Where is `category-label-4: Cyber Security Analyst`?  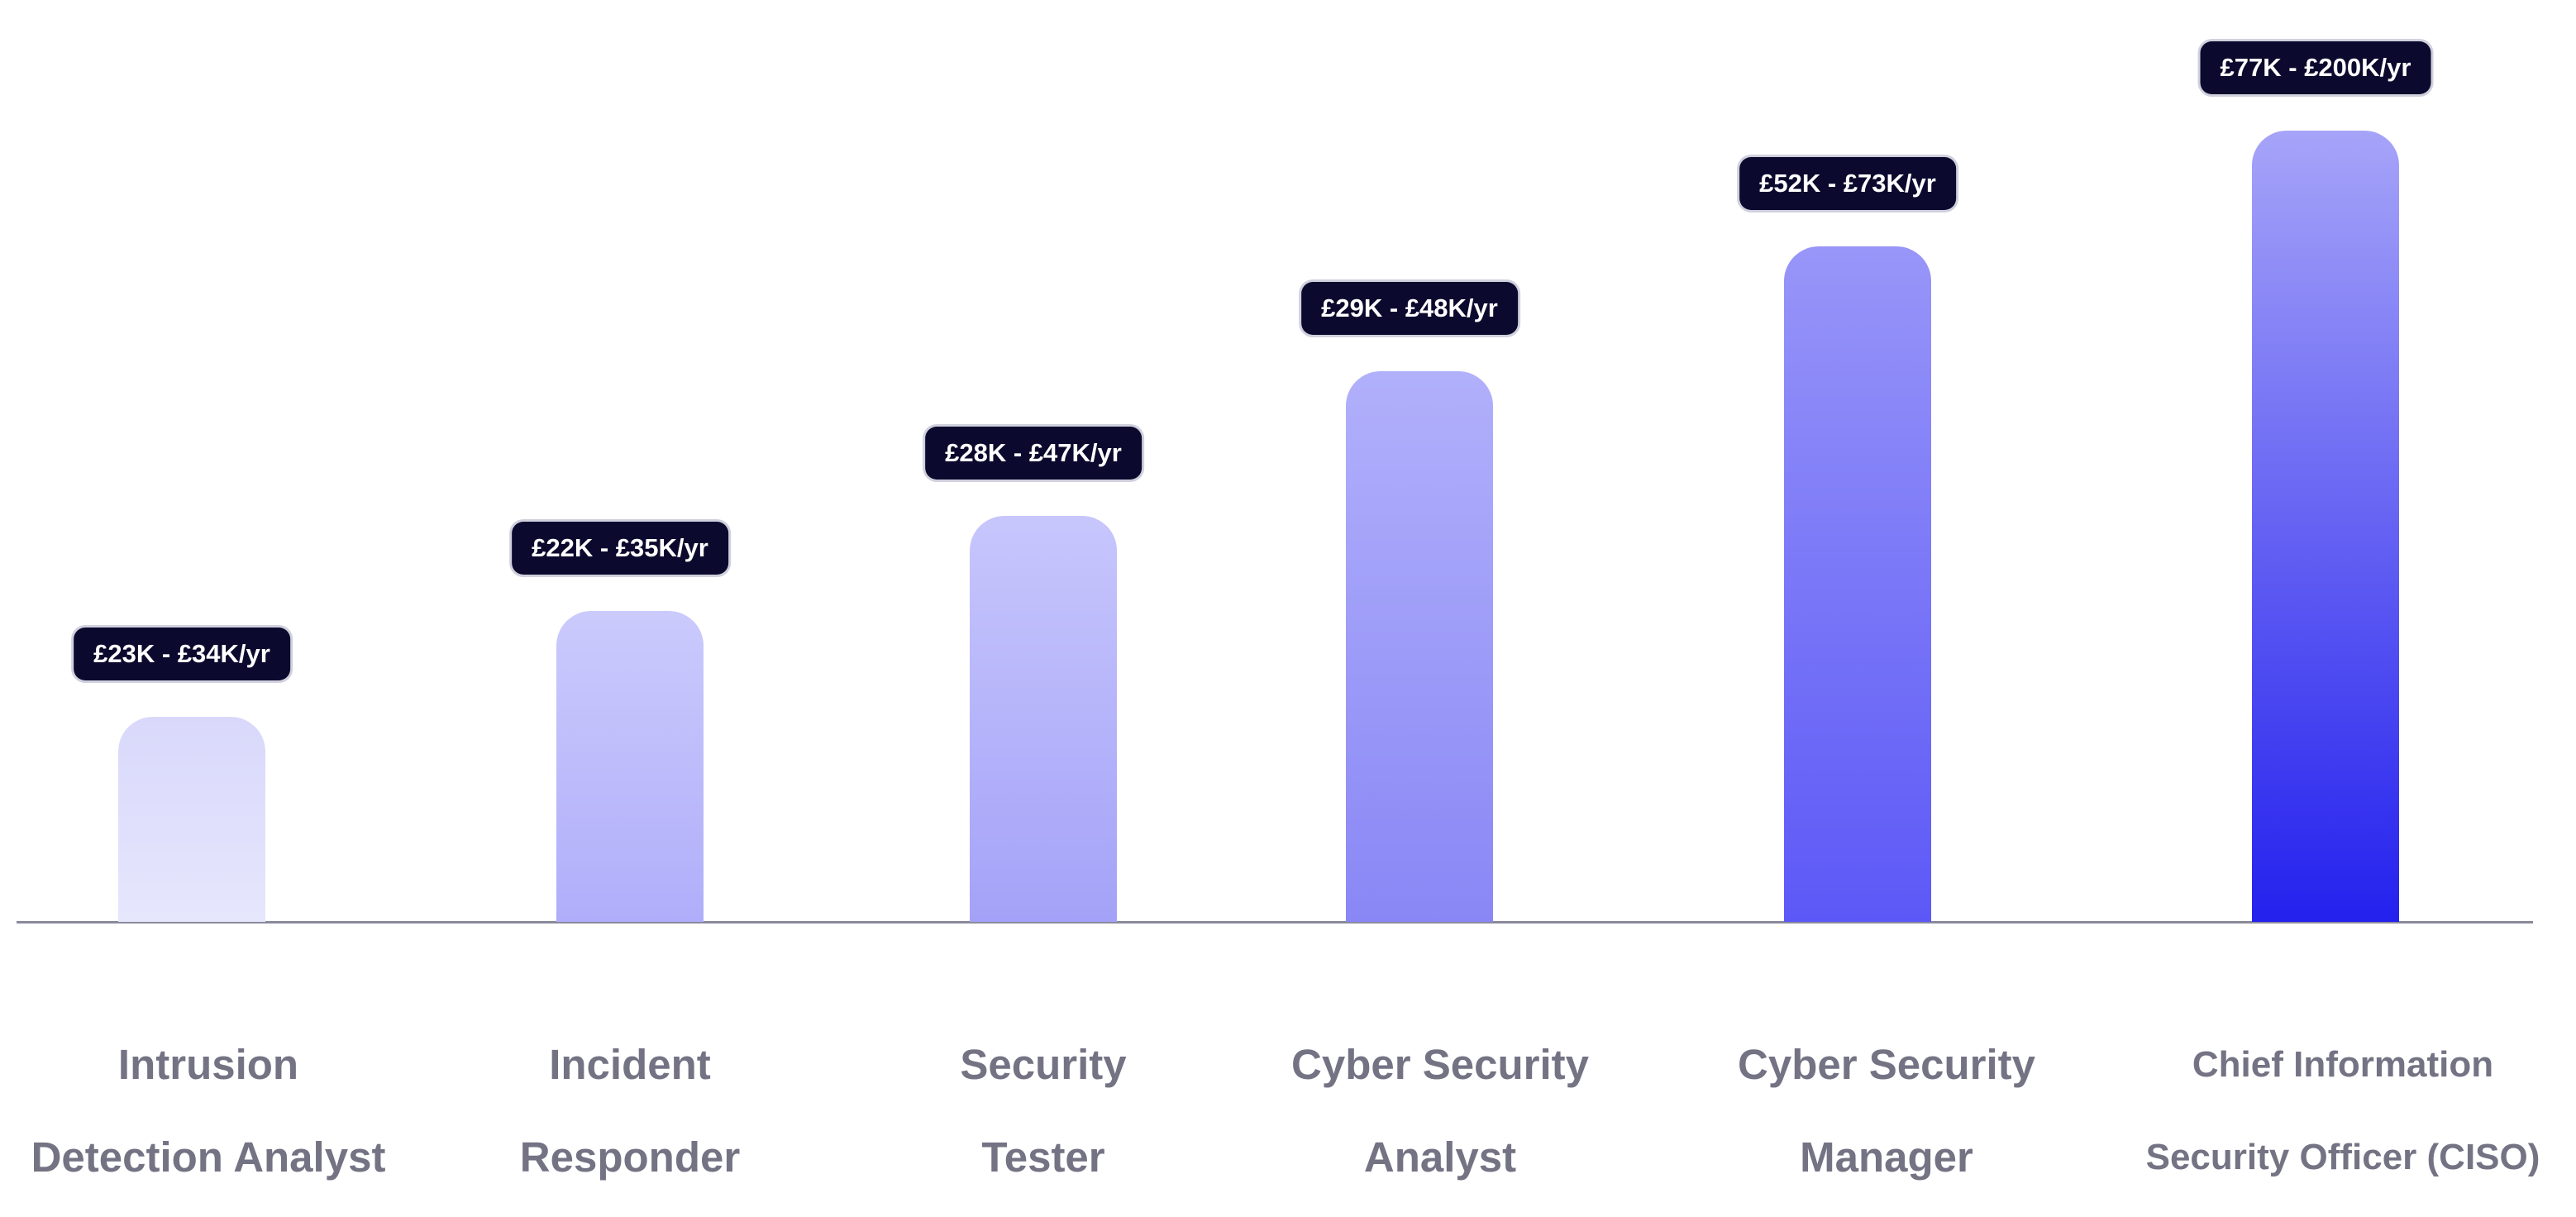 category-label-4: Cyber Security Analyst is located at coordinates (1440, 1124).